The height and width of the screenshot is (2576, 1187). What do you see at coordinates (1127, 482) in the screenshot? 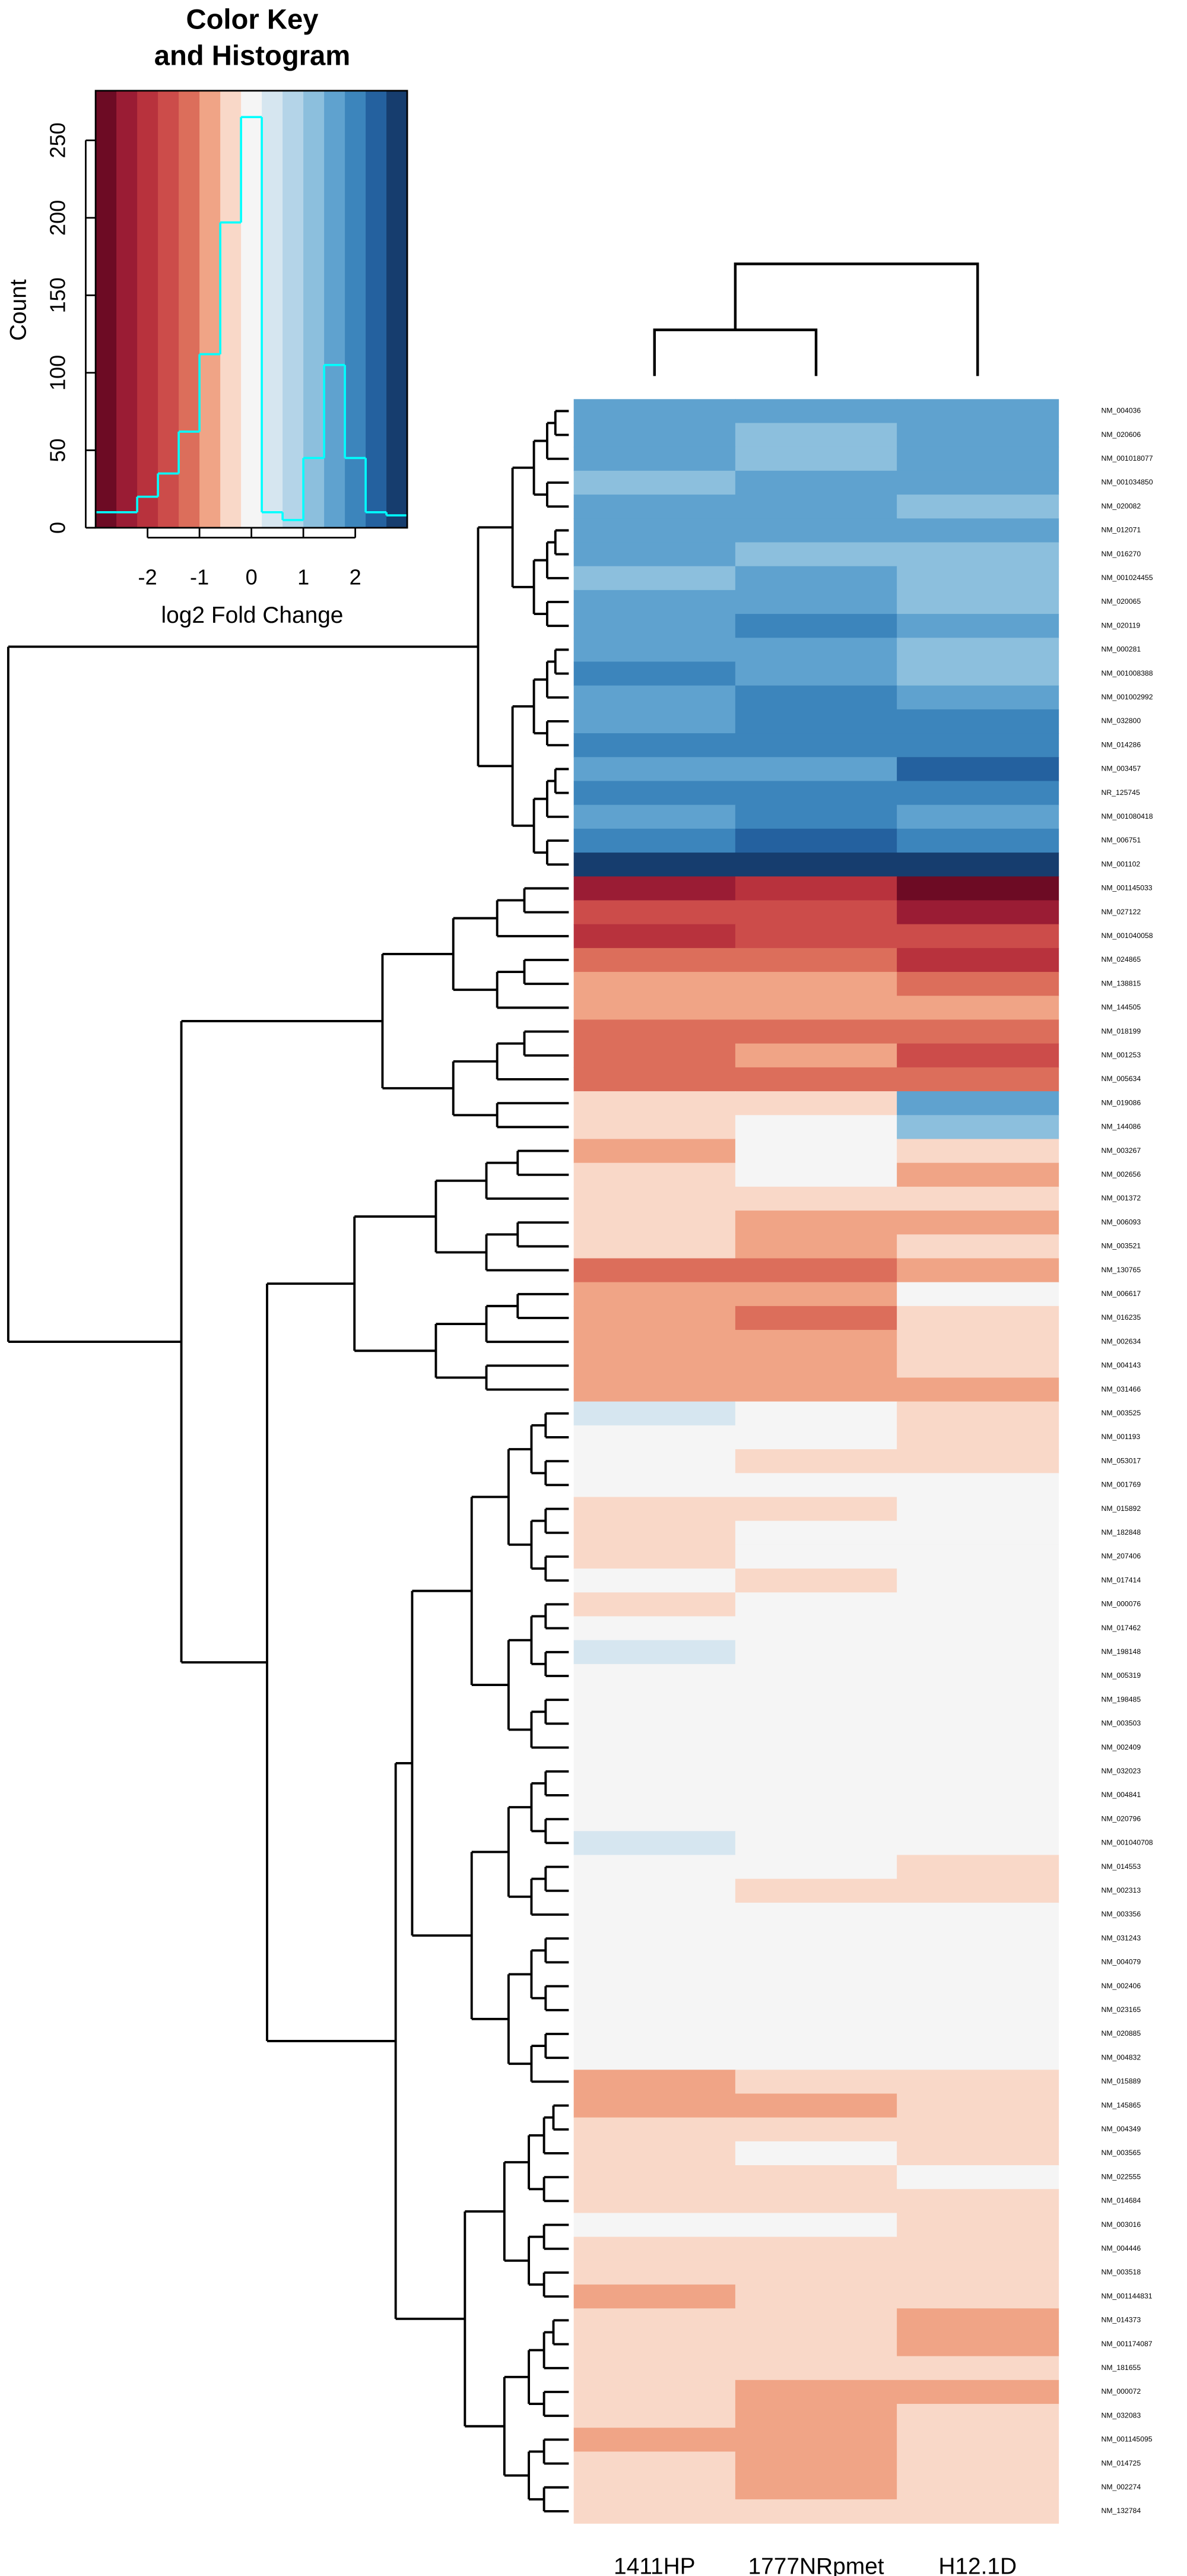
I see `row-label: NM_001034850` at bounding box center [1127, 482].